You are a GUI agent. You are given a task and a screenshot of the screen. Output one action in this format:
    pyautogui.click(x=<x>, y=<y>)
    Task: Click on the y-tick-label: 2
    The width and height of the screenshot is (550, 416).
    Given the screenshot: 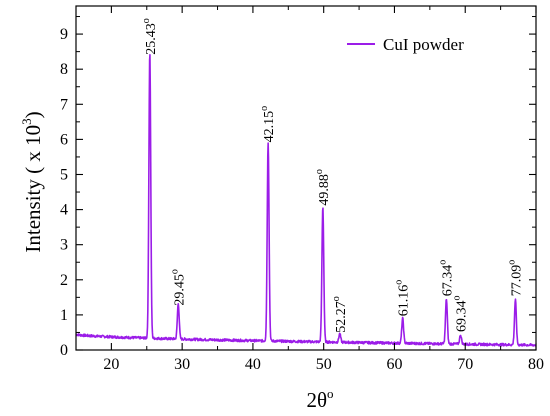 What is the action you would take?
    pyautogui.click(x=64, y=280)
    